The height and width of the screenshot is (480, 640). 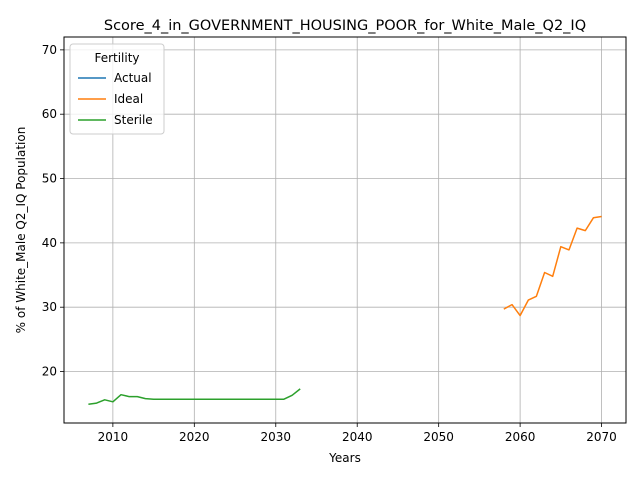 What do you see at coordinates (344, 458) in the screenshot?
I see `x-axis-label: Years` at bounding box center [344, 458].